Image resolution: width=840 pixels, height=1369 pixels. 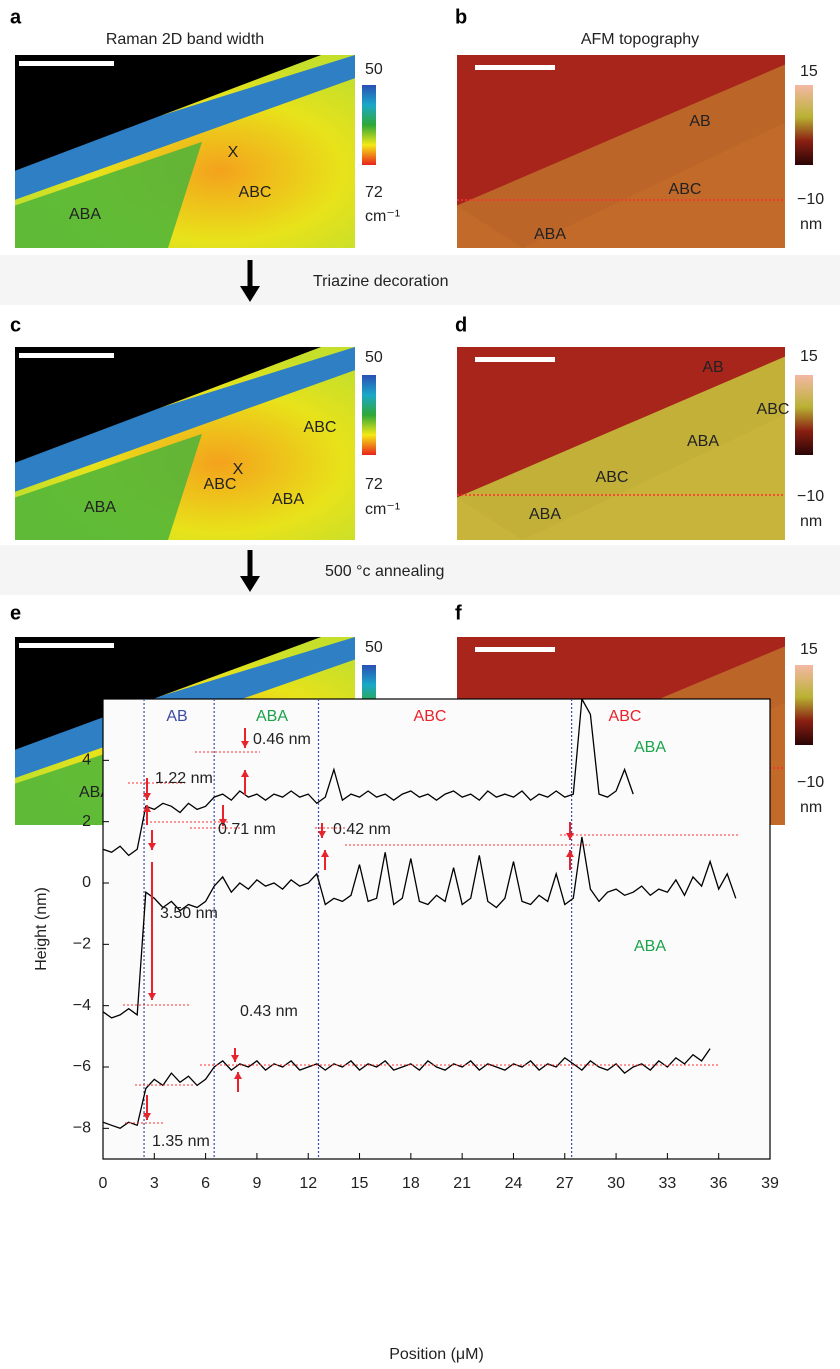 I want to click on x-tick-label: 0, so click(x=103, y=1183).